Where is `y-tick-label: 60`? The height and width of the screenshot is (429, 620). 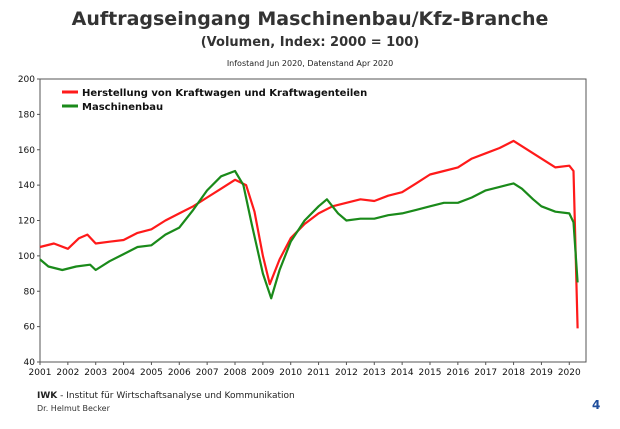
y-tick-label: 60 is located at coordinates (30, 328).